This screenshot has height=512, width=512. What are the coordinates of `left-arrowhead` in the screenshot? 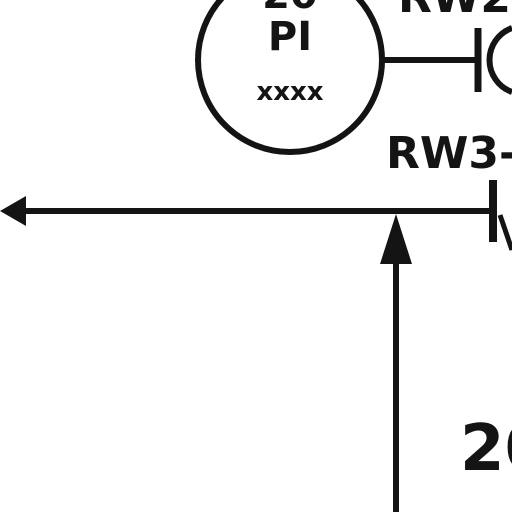 It's located at (13, 211).